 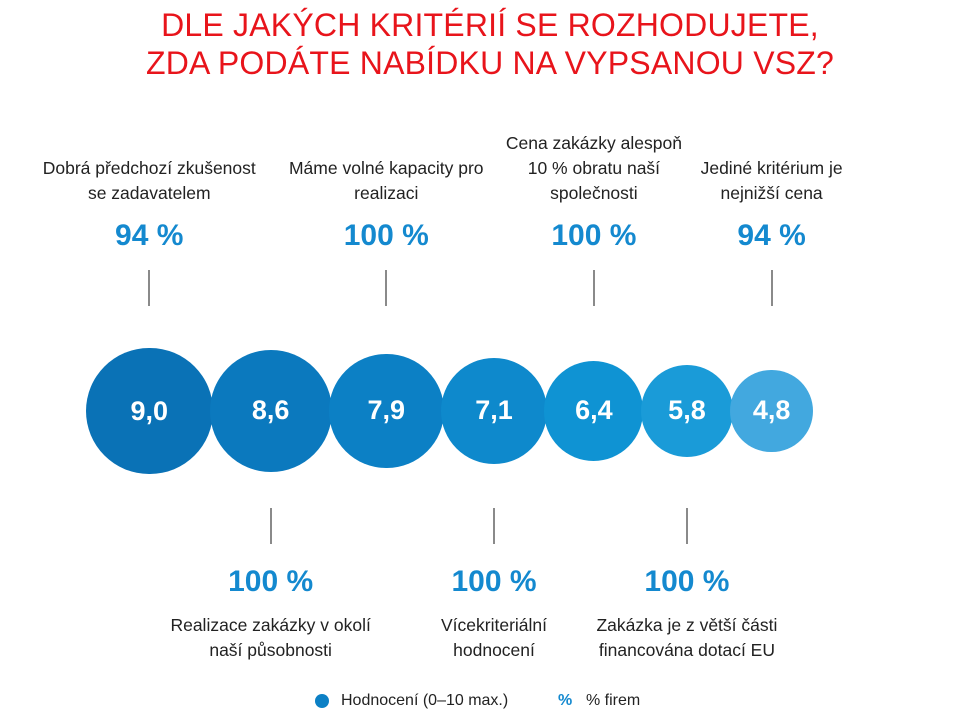 What do you see at coordinates (687, 625) in the screenshot?
I see `criterion-label-line: Zakázka je z větší části` at bounding box center [687, 625].